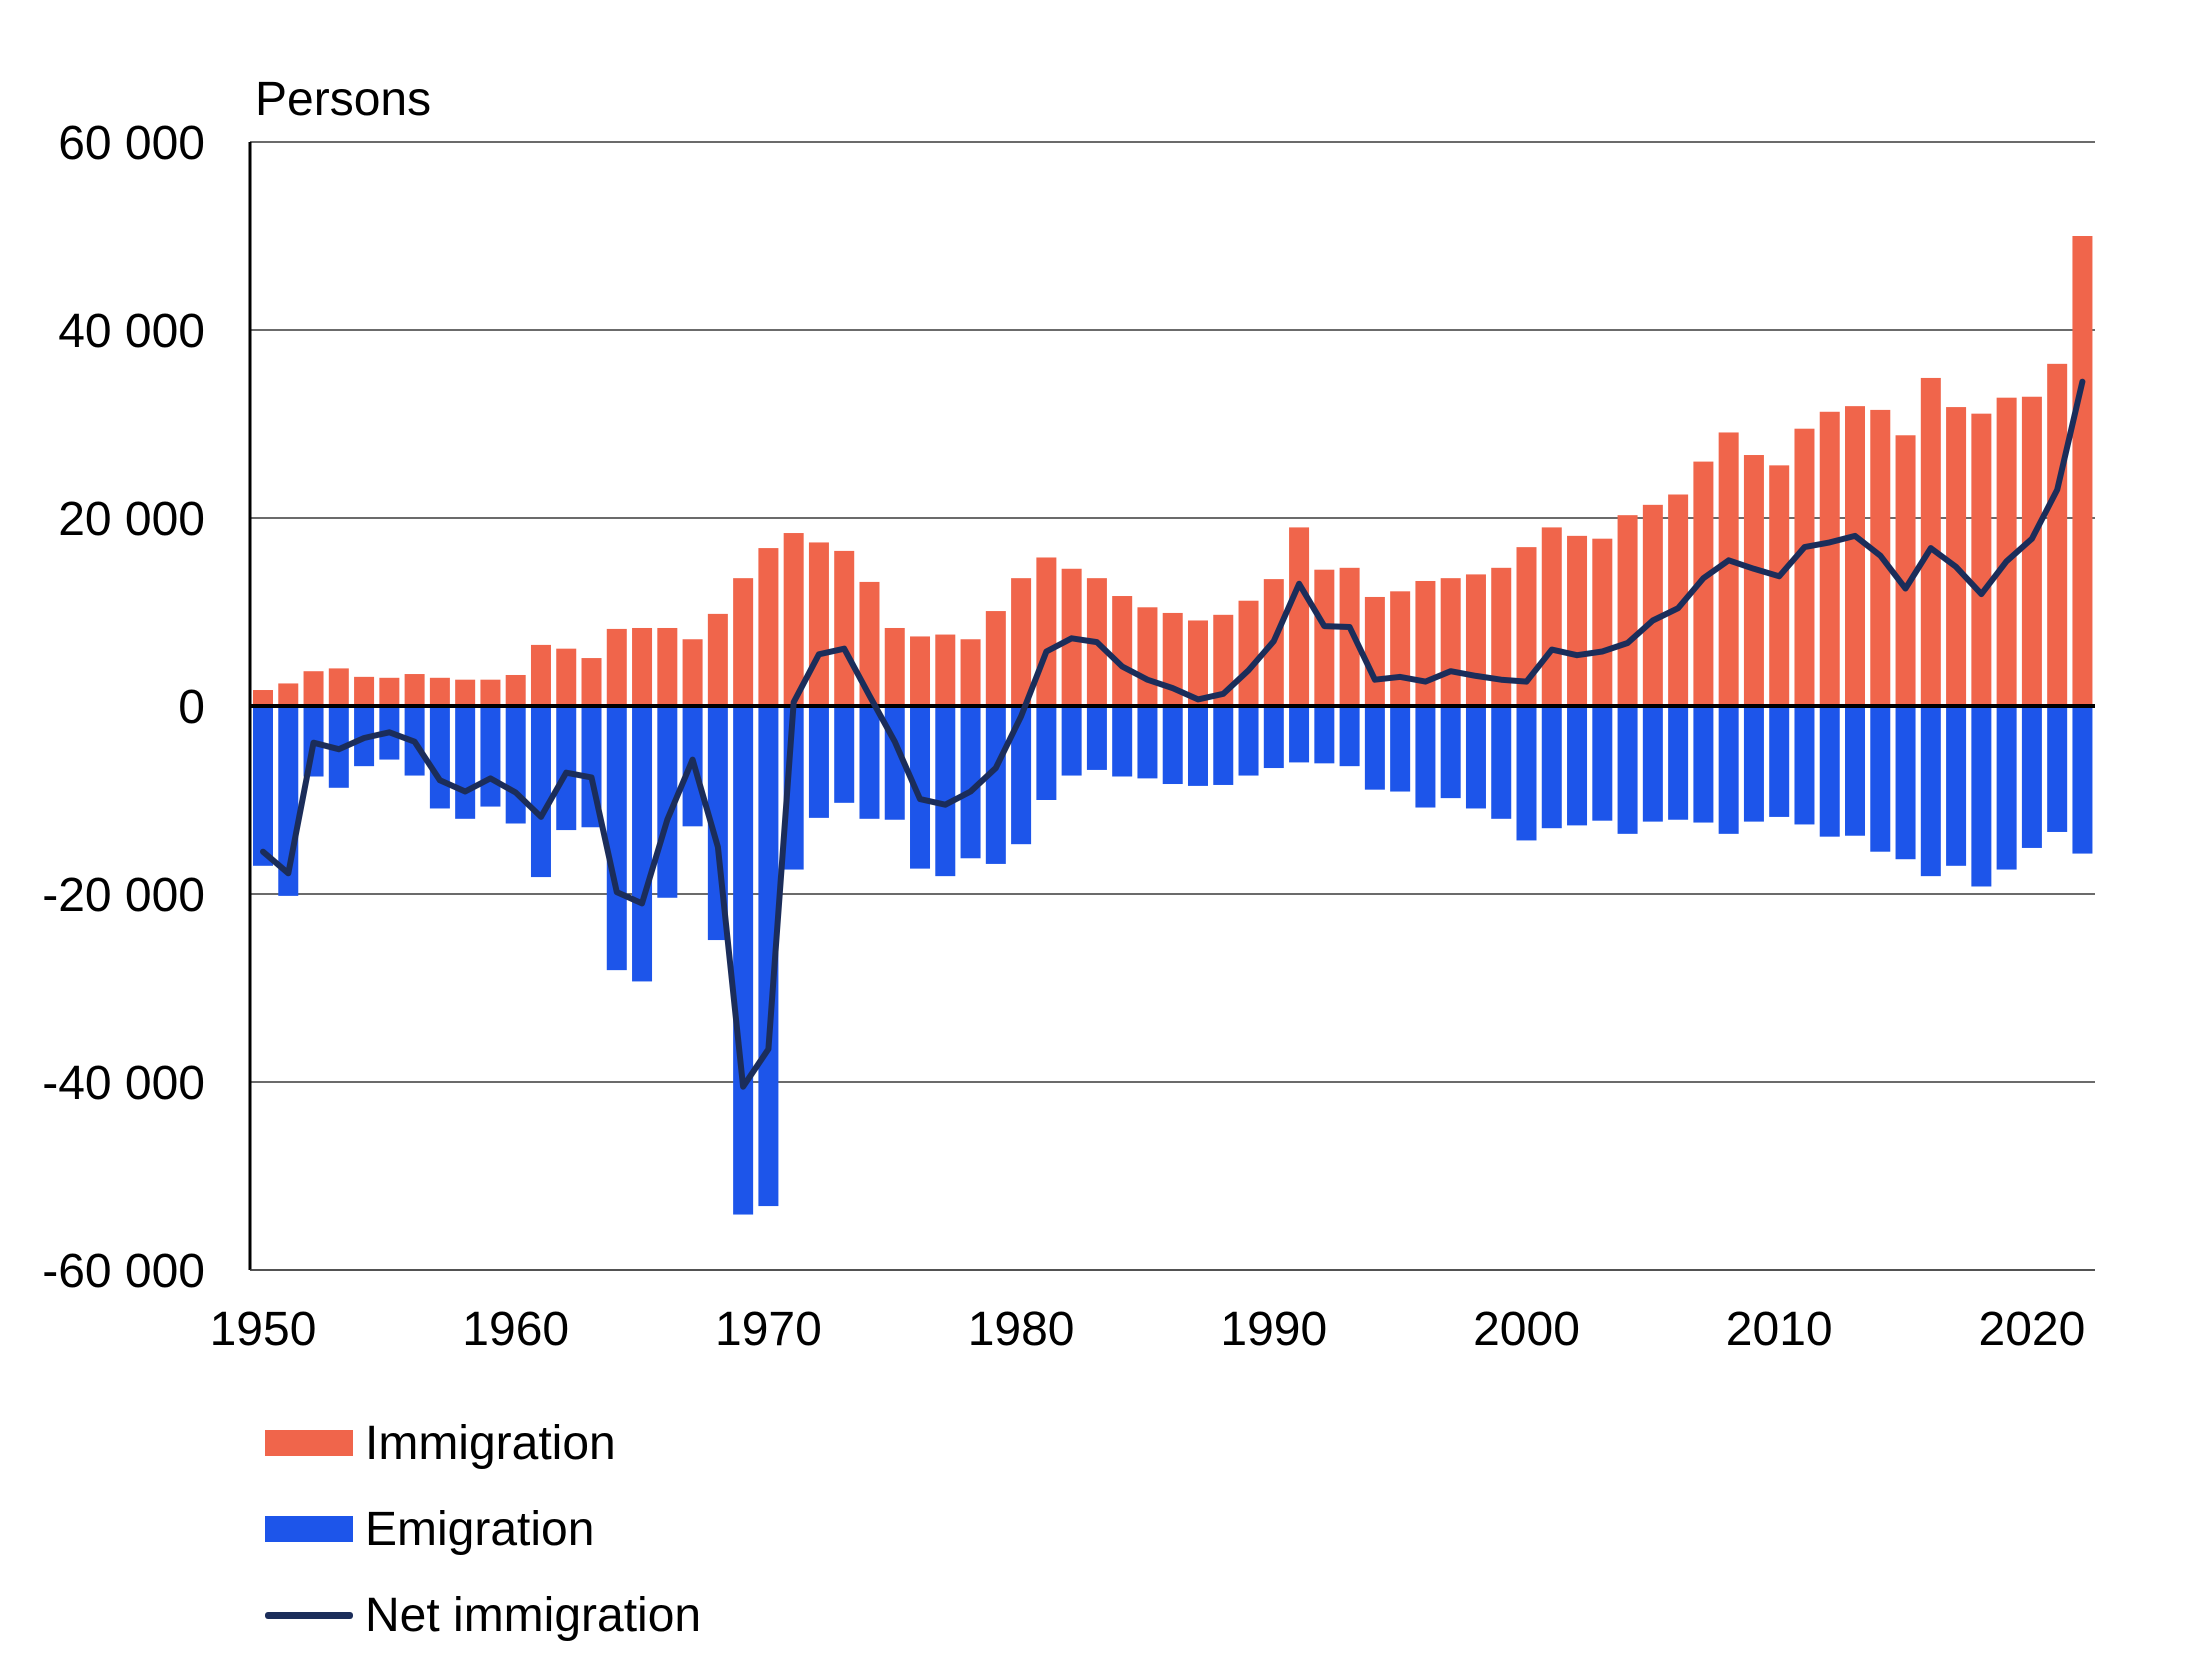 Image resolution: width=2209 pixels, height=1677 pixels. Describe the element at coordinates (480, 1529) in the screenshot. I see `legend-label-emigration: Emigration` at that location.